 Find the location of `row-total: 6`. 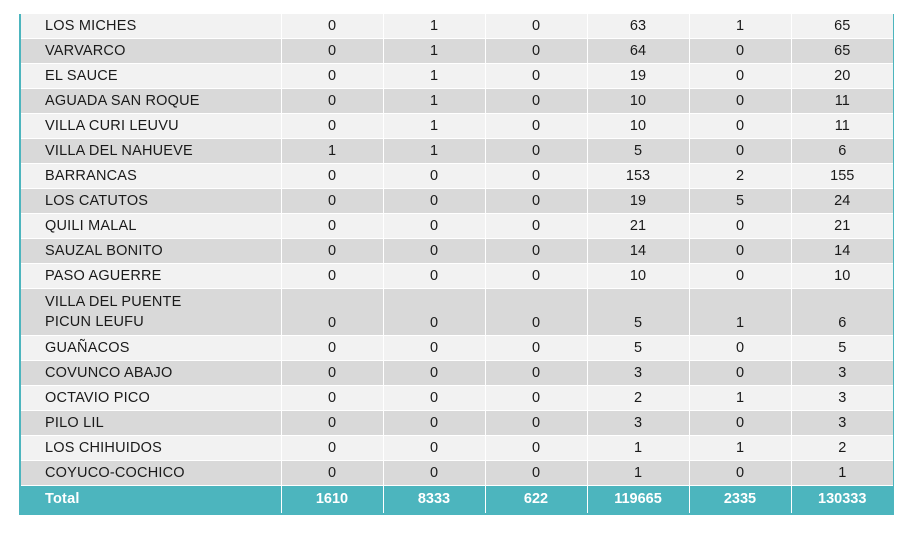

row-total: 6 is located at coordinates (842, 151).